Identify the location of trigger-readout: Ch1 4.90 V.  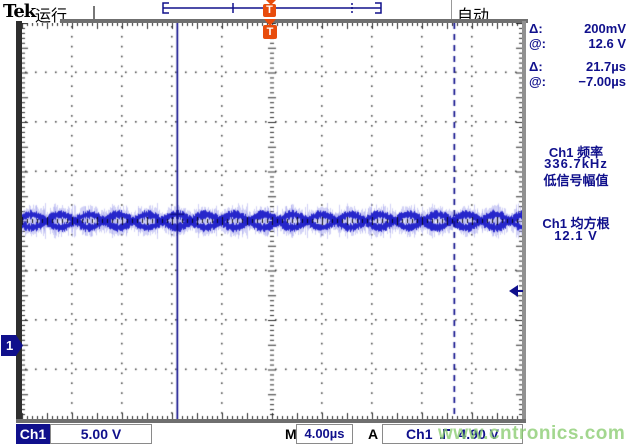
(452, 434).